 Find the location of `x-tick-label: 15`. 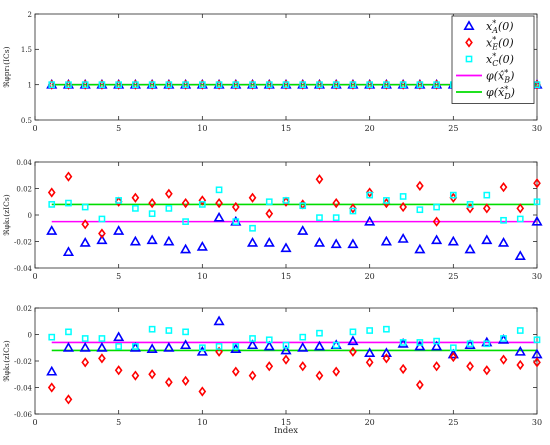

x-tick-label: 15 is located at coordinates (286, 276).